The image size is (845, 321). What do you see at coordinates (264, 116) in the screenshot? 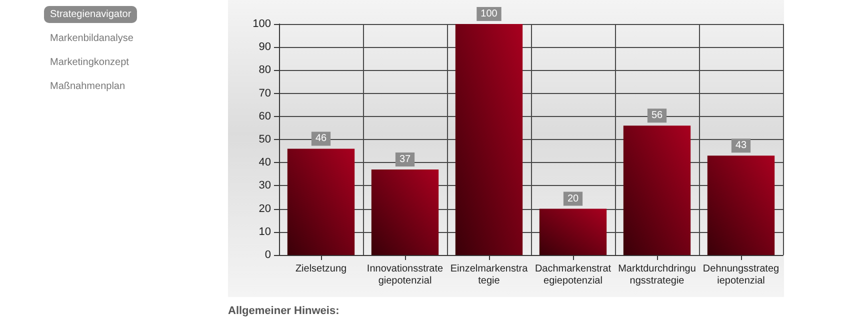
I see `y-tick-label: 60` at bounding box center [264, 116].